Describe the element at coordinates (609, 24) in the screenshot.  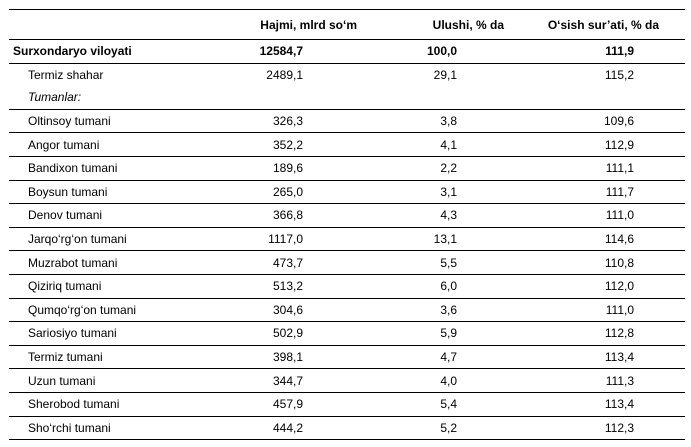
I see `header-growth: O‘sish sur’ati, % da` at that location.